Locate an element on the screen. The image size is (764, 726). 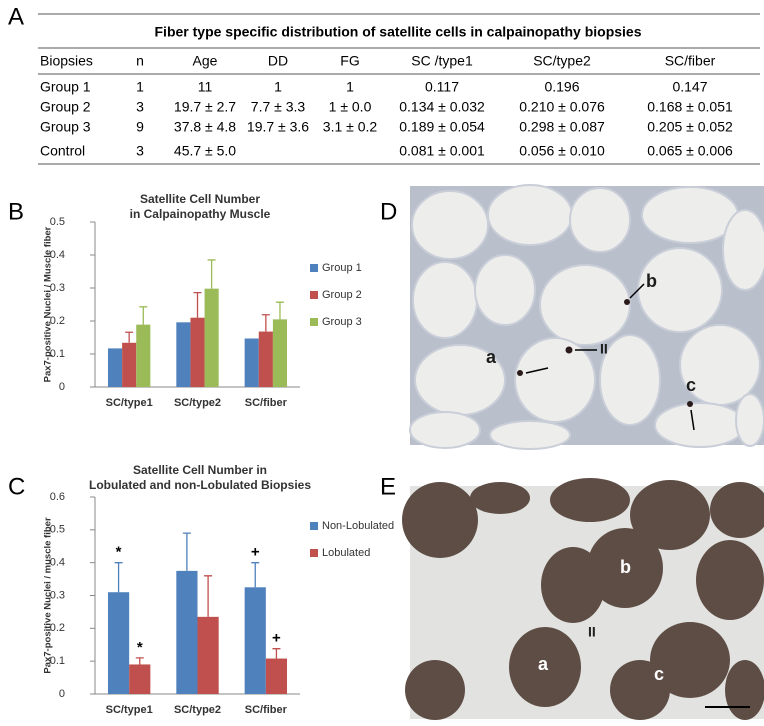
legend-label: Group 2 is located at coordinates (342, 295).